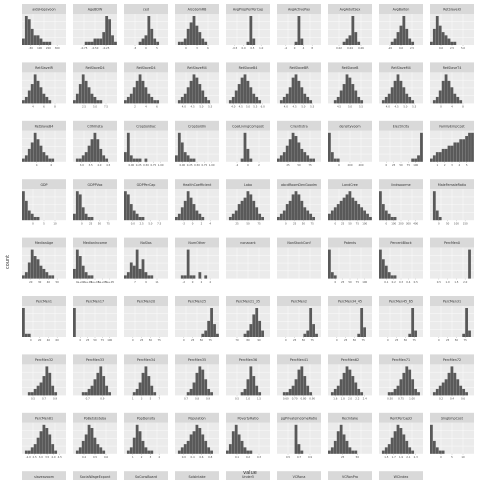 The height and width of the screenshot is (480, 480). I want to click on x-tick-label: 75, so click(466, 340).